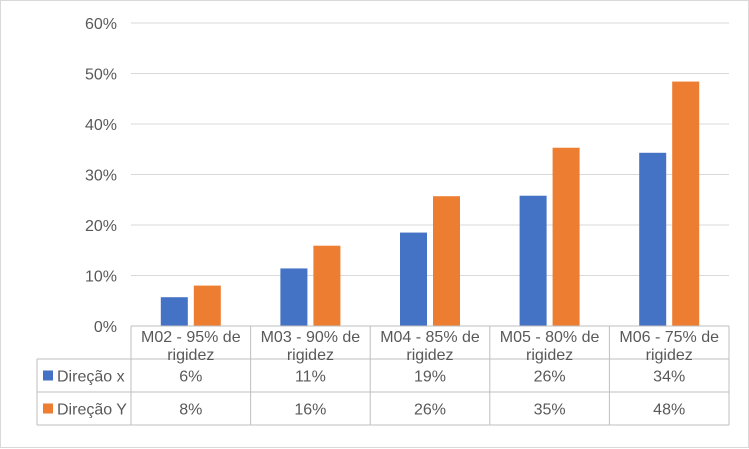  I want to click on data-table-value: 35%, so click(550, 410).